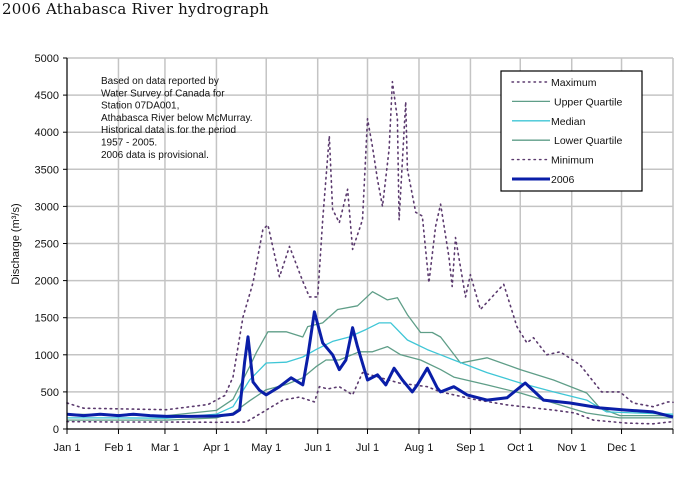 This screenshot has width=700, height=484. Describe the element at coordinates (572, 161) in the screenshot. I see `legend-label: Minimum` at that location.